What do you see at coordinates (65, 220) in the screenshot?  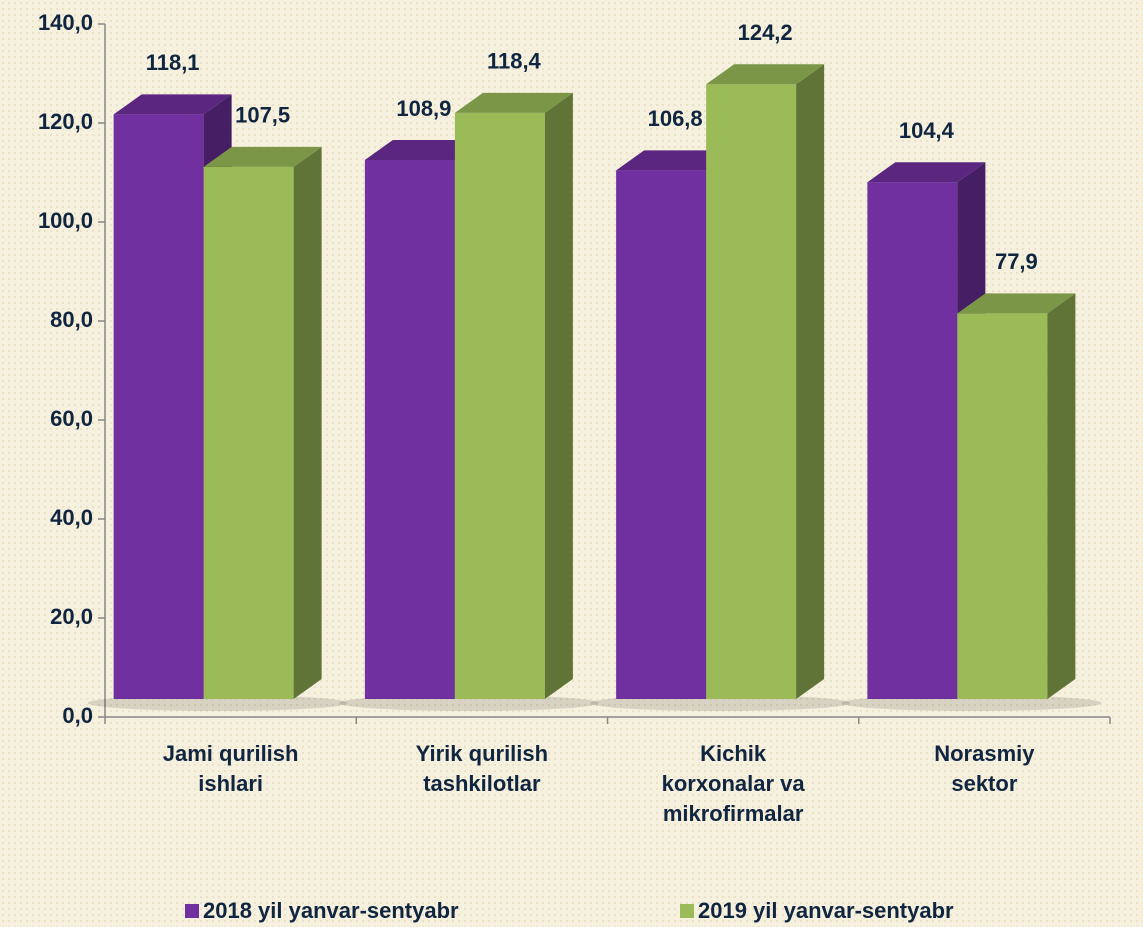 I see `y-tick-label: 100,0` at bounding box center [65, 220].